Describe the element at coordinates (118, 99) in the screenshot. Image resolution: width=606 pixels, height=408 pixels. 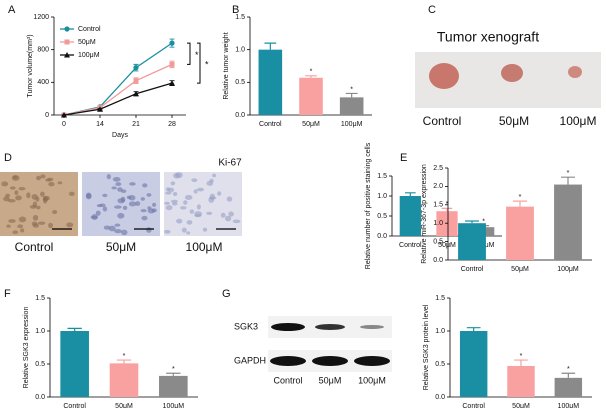
I see `series-line` at that location.